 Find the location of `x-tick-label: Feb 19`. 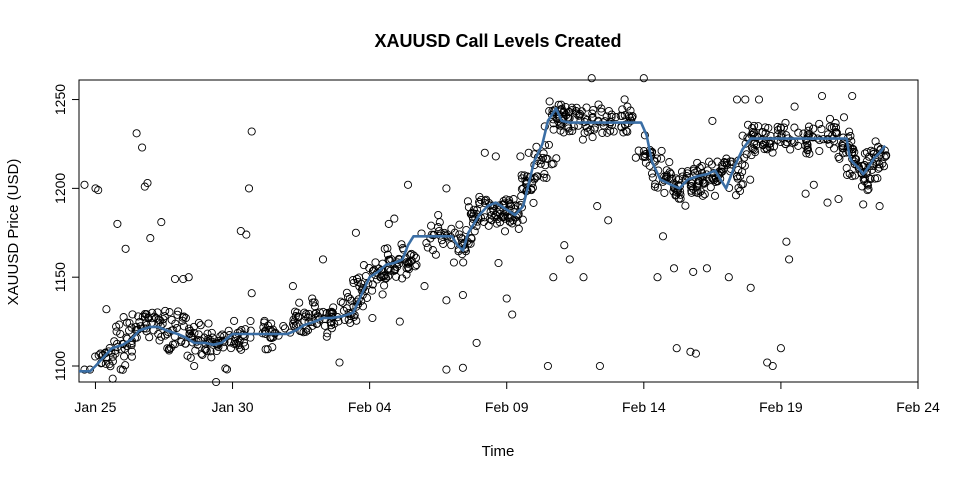

x-tick-label: Feb 19 is located at coordinates (781, 407).